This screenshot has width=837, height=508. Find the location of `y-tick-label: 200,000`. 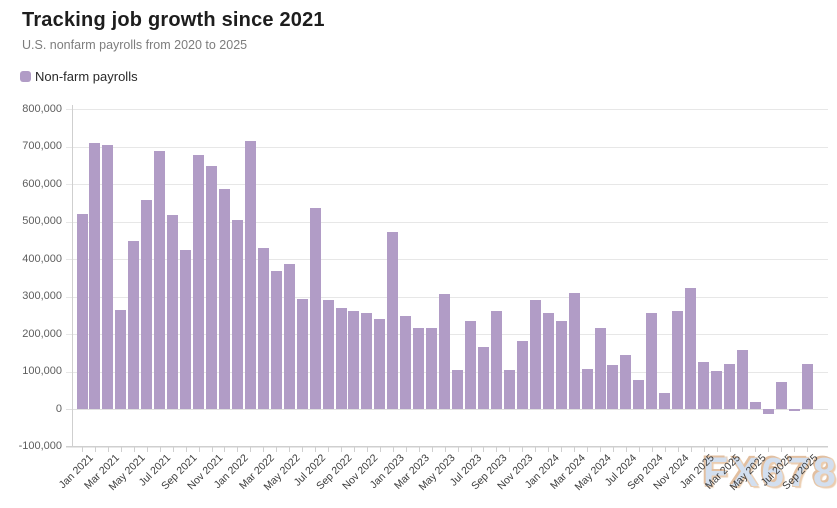

y-tick-label: 200,000 is located at coordinates (42, 333).